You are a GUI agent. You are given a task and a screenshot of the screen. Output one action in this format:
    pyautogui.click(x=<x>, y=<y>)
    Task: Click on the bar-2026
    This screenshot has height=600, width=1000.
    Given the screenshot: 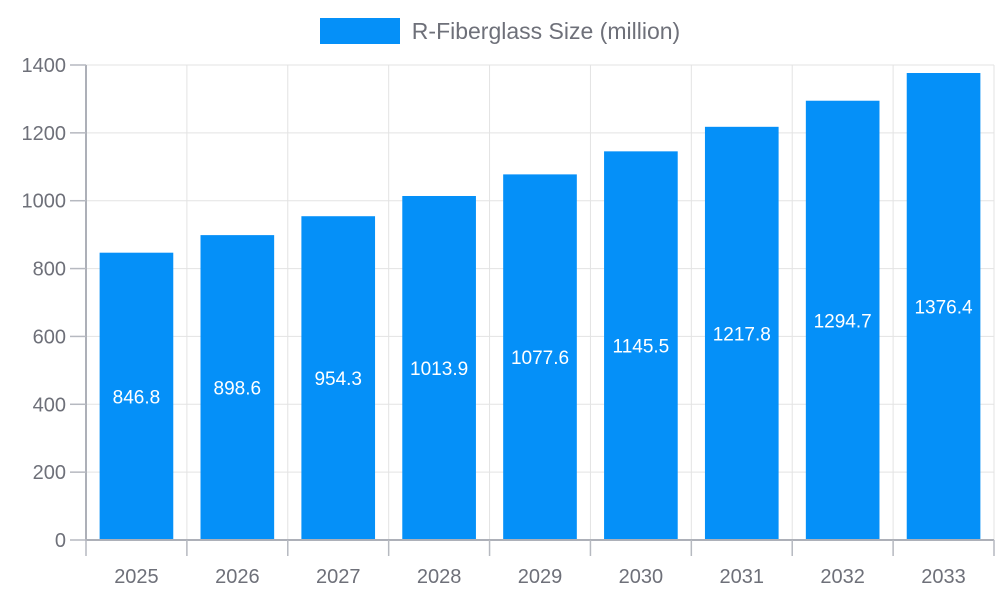 What is the action you would take?
    pyautogui.click(x=237, y=387)
    